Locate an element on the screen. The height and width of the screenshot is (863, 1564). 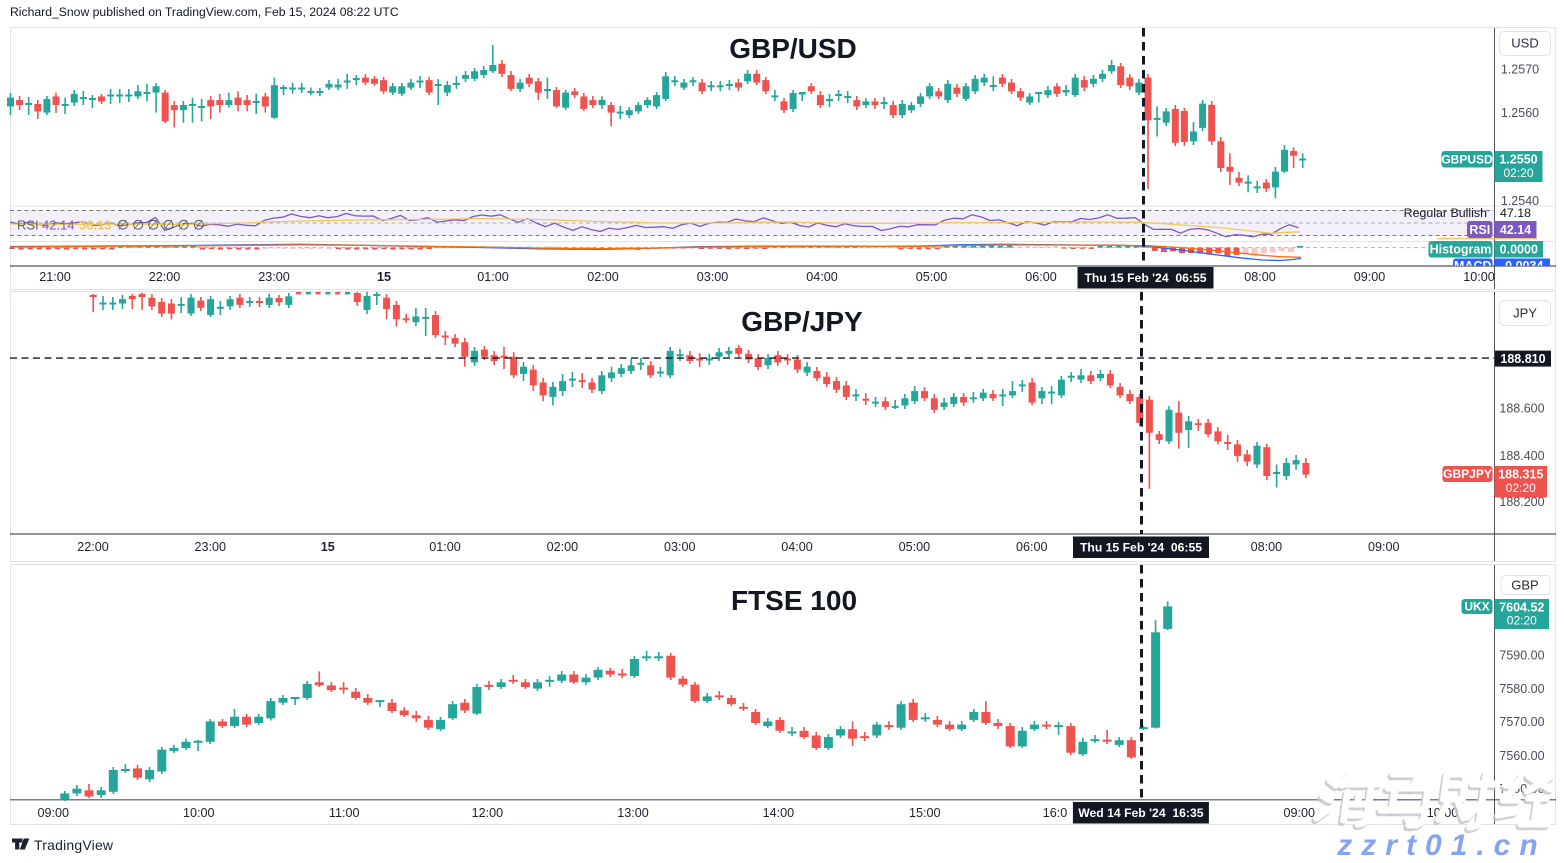
svg-text: MACD is located at coordinates (1473, 266).